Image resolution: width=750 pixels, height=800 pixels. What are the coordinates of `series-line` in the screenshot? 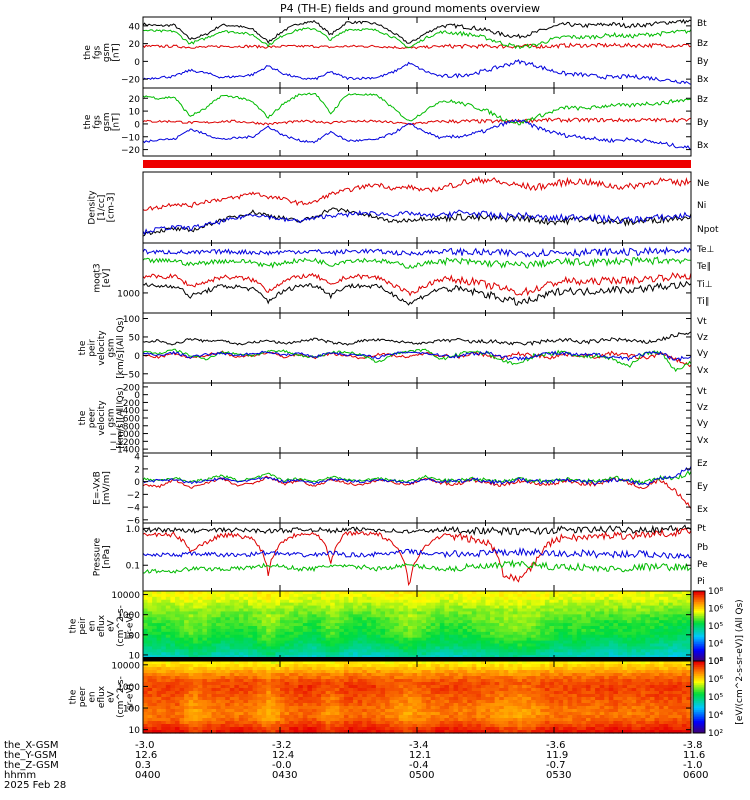 It's located at (417, 553).